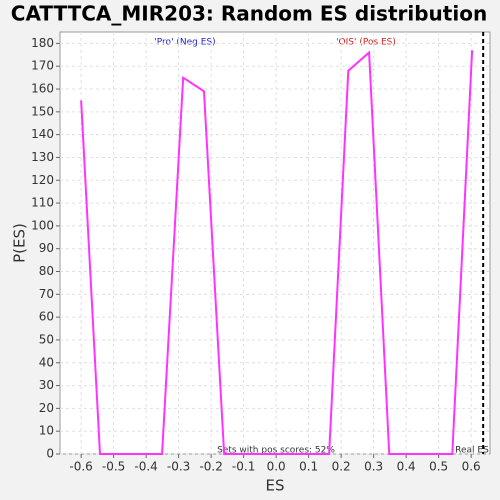 Image resolution: width=500 pixels, height=500 pixels. Describe the element at coordinates (308, 467) in the screenshot. I see `x-tick-label: 0.1` at that location.